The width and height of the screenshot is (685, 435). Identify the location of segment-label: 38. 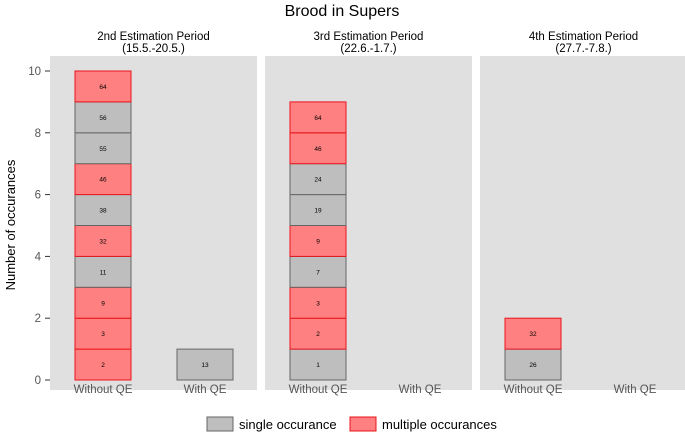
(103, 211).